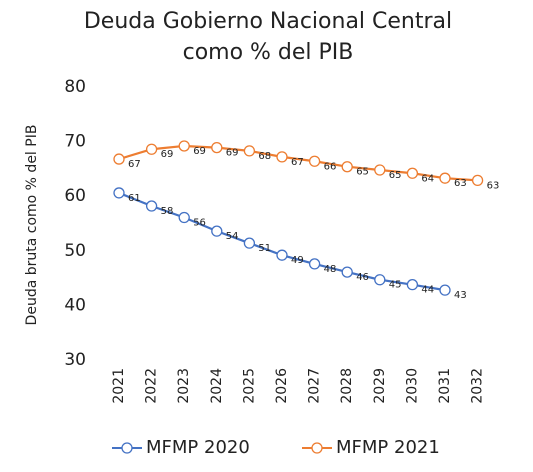 The width and height of the screenshot is (533, 472). Describe the element at coordinates (75, 196) in the screenshot. I see `y-tick-label: 60` at that location.